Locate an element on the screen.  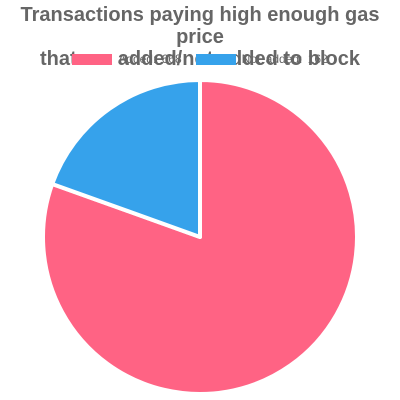
legend-swatch-not-added is located at coordinates (215, 59).